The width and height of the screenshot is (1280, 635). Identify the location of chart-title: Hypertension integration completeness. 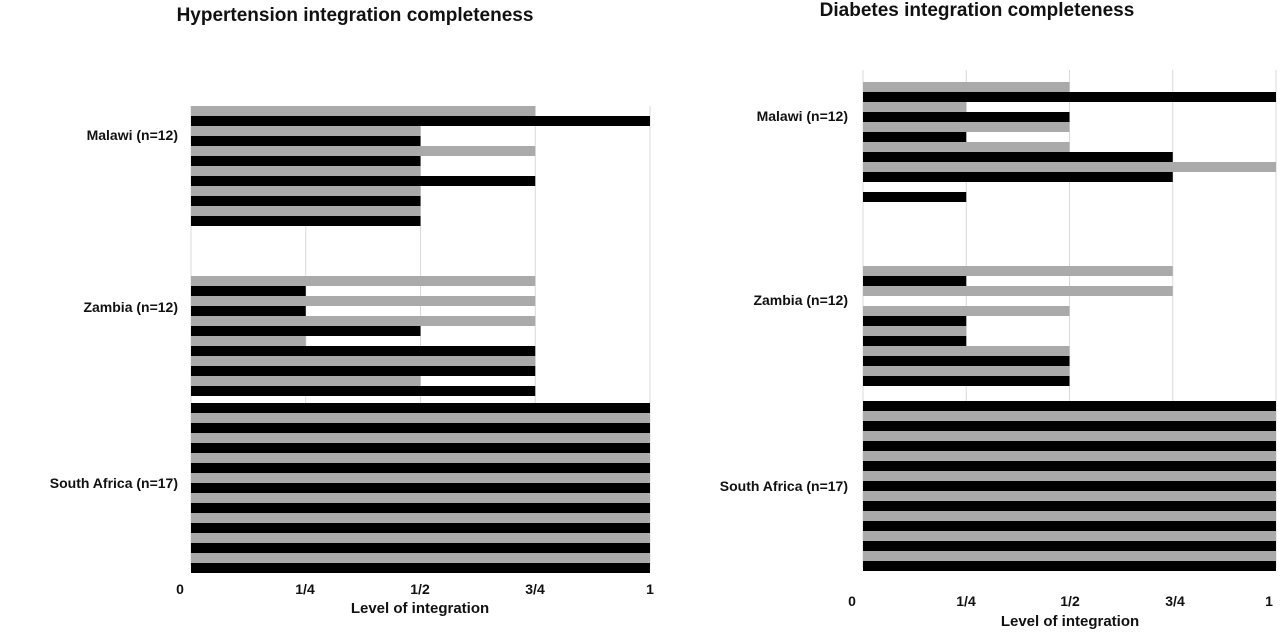
(355, 15).